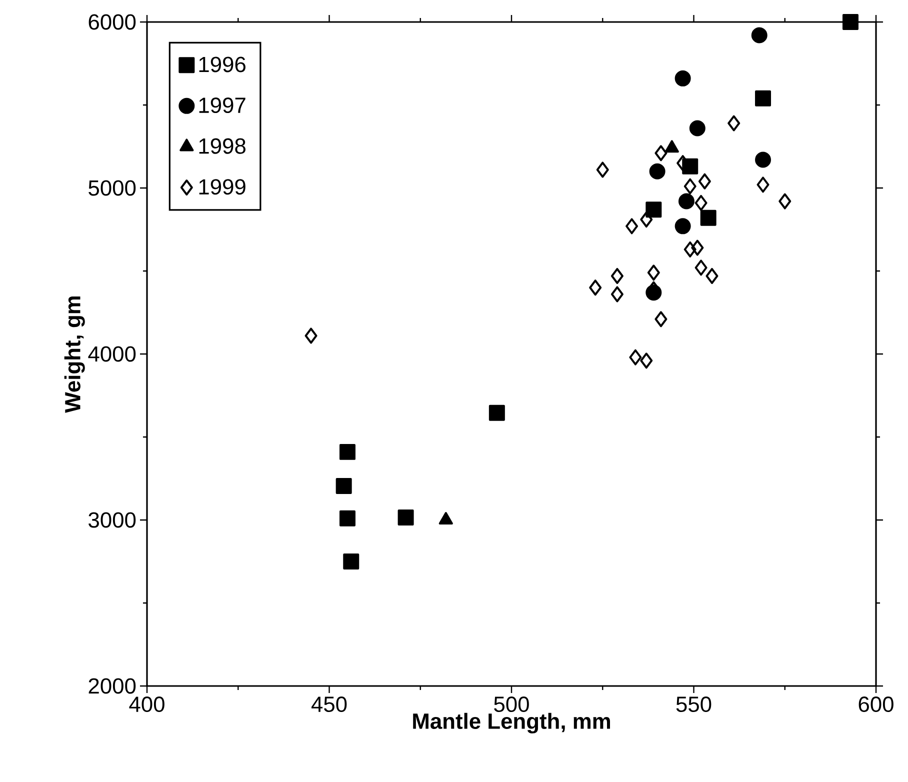 The height and width of the screenshot is (782, 908). I want to click on y-axis-title: Weight, gm, so click(74, 354).